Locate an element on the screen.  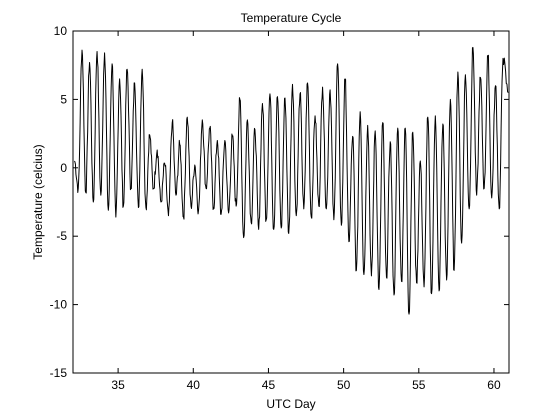
x-tick-label: 40 is located at coordinates (194, 385).